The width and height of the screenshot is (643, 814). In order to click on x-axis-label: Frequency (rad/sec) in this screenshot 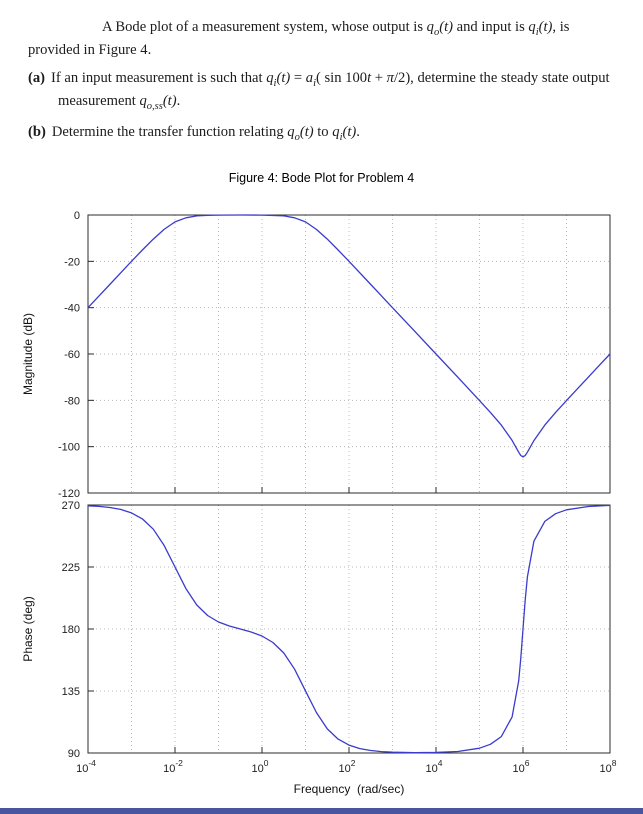, I will do `click(349, 789)`.